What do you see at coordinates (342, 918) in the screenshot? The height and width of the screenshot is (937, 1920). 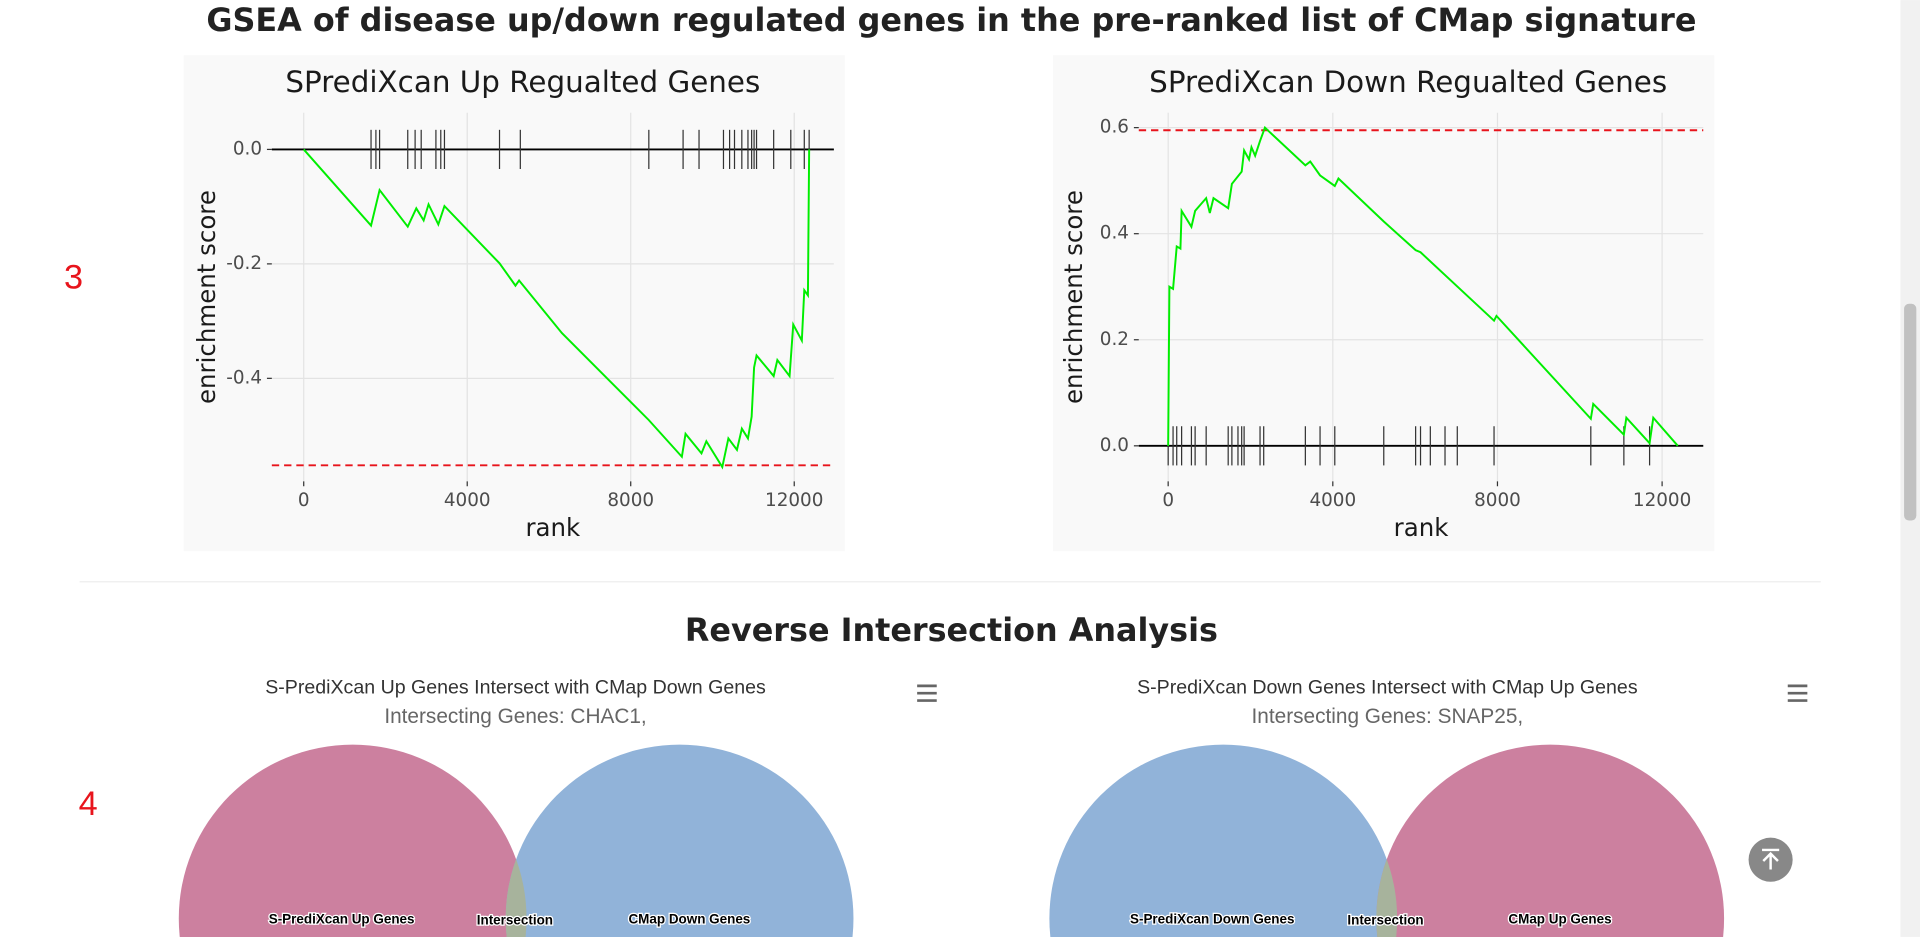 I see `venn-label: S-PrediXcan Up Genes` at bounding box center [342, 918].